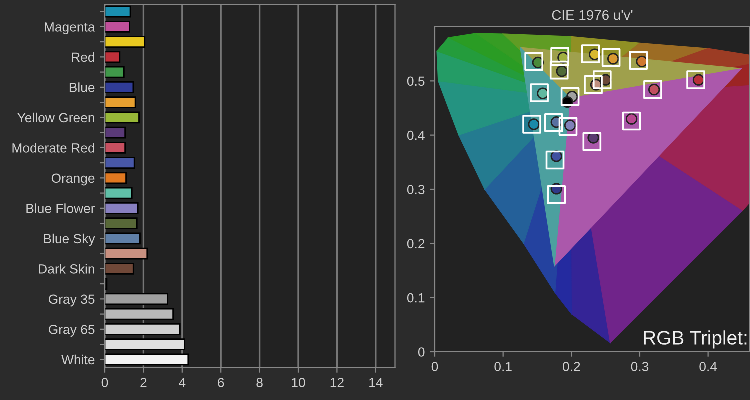 The image size is (750, 400). Describe the element at coordinates (70, 240) in the screenshot. I see `y-tick-label: Blue Sky` at that location.